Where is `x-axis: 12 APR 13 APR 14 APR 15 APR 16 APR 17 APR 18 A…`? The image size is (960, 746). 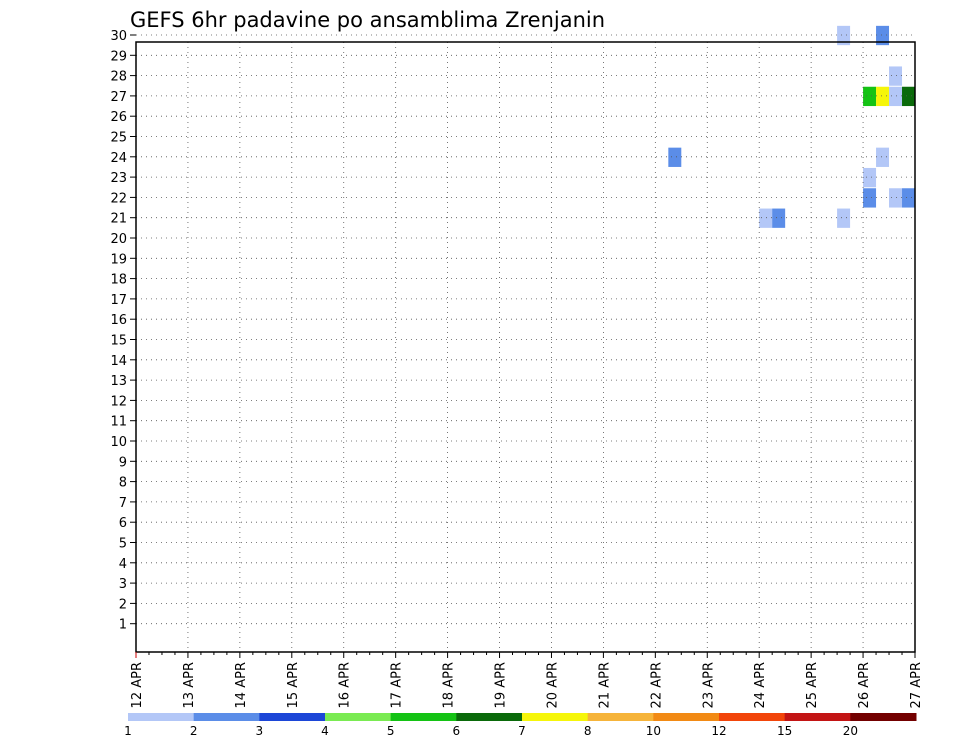 x-axis: 12 APR 13 APR 14 APR 15 APR 16 APR 17 APR 18 A… is located at coordinates (527, 680).